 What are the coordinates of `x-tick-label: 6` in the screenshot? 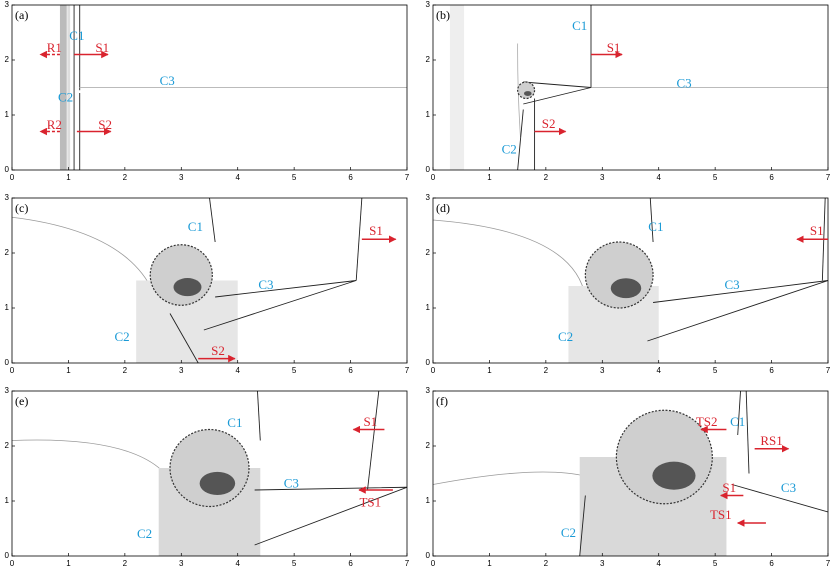 It's located at (350, 563).